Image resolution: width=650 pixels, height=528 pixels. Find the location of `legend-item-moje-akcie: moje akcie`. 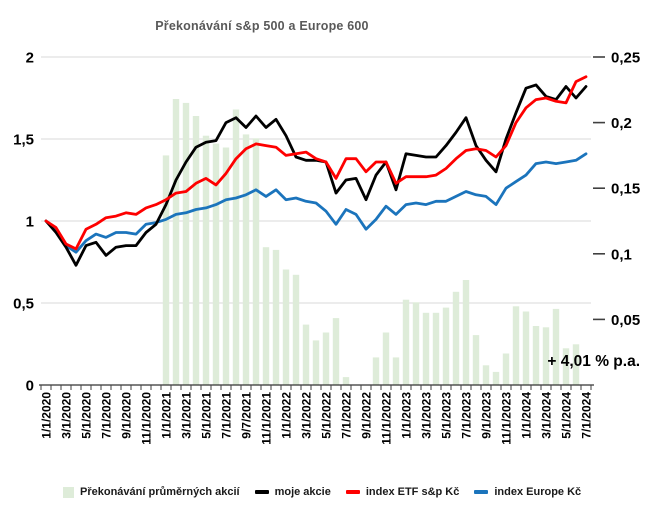

legend-item-moje-akcie: moje akcie is located at coordinates (292, 492).